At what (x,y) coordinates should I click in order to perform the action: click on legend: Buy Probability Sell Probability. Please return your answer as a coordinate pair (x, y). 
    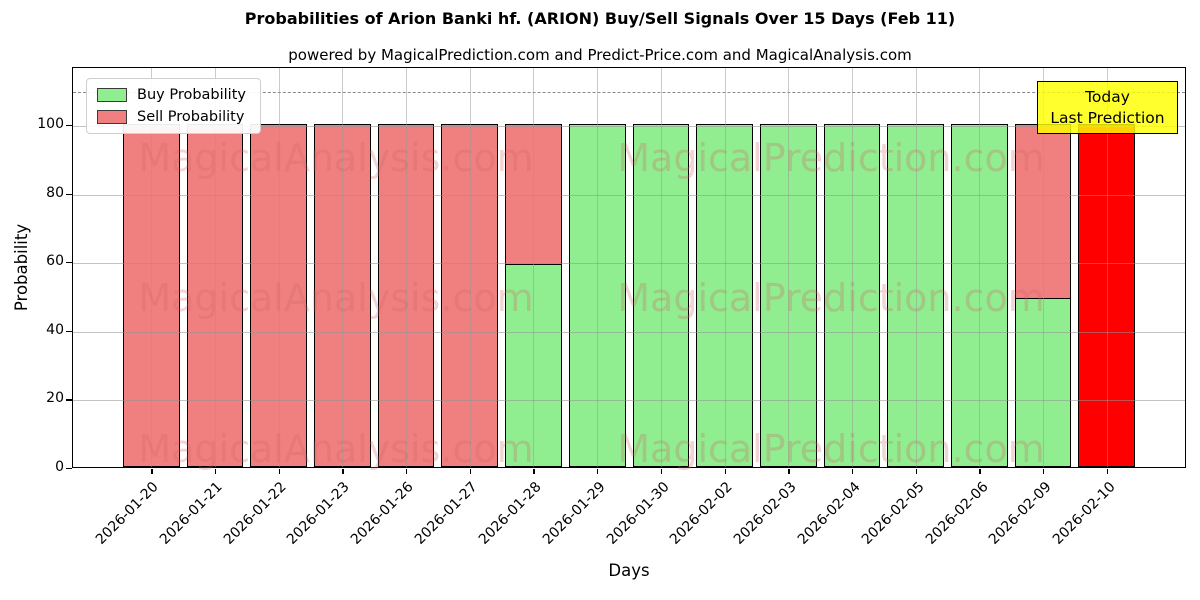
    Looking at the image, I should click on (173, 106).